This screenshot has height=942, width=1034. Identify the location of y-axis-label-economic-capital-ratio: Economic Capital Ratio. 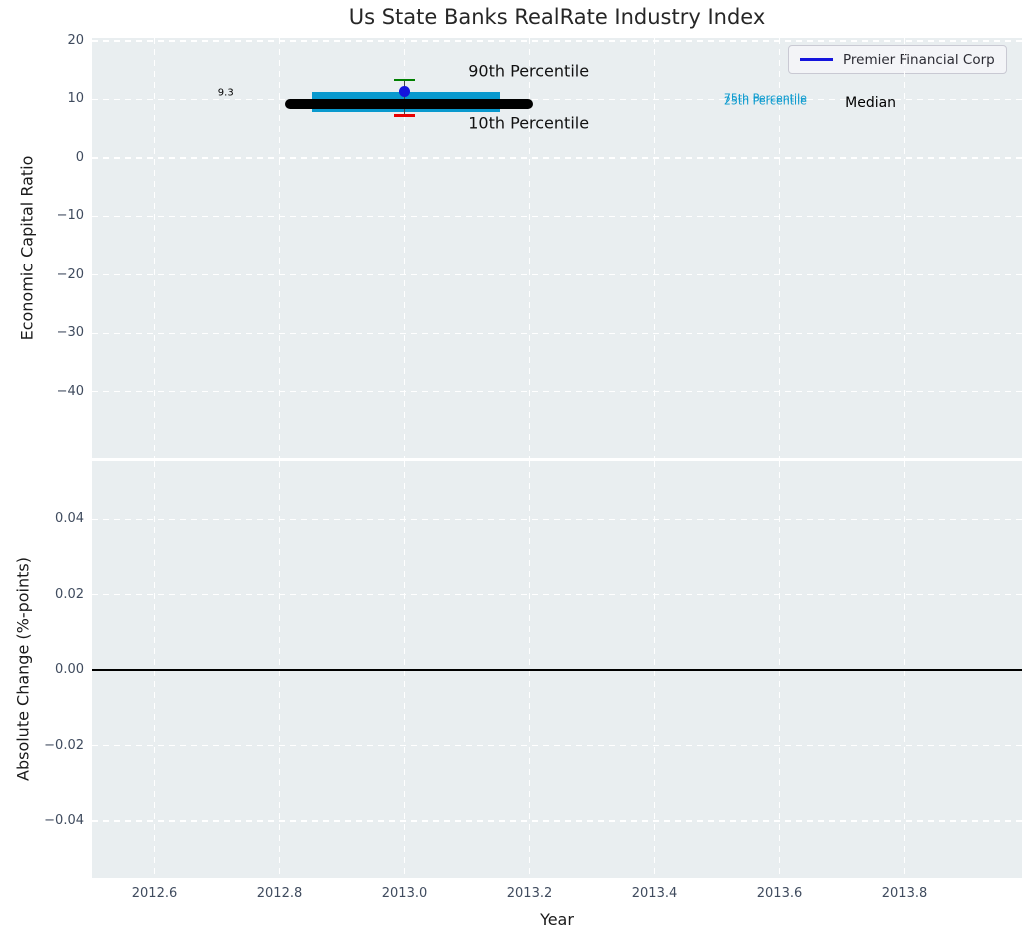
(27, 248).